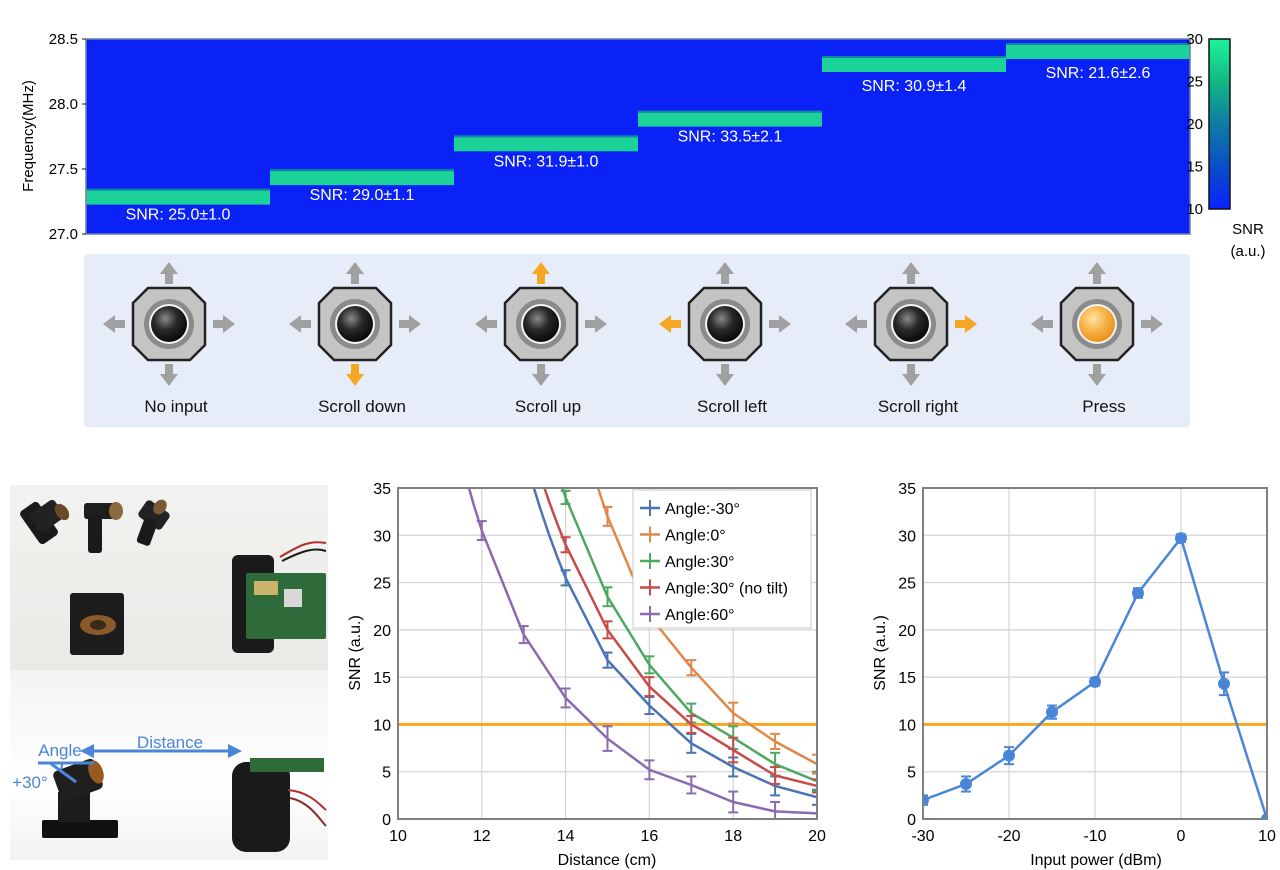 The height and width of the screenshot is (870, 1280). I want to click on legend-entry-label: Angle:0°, so click(695, 536).